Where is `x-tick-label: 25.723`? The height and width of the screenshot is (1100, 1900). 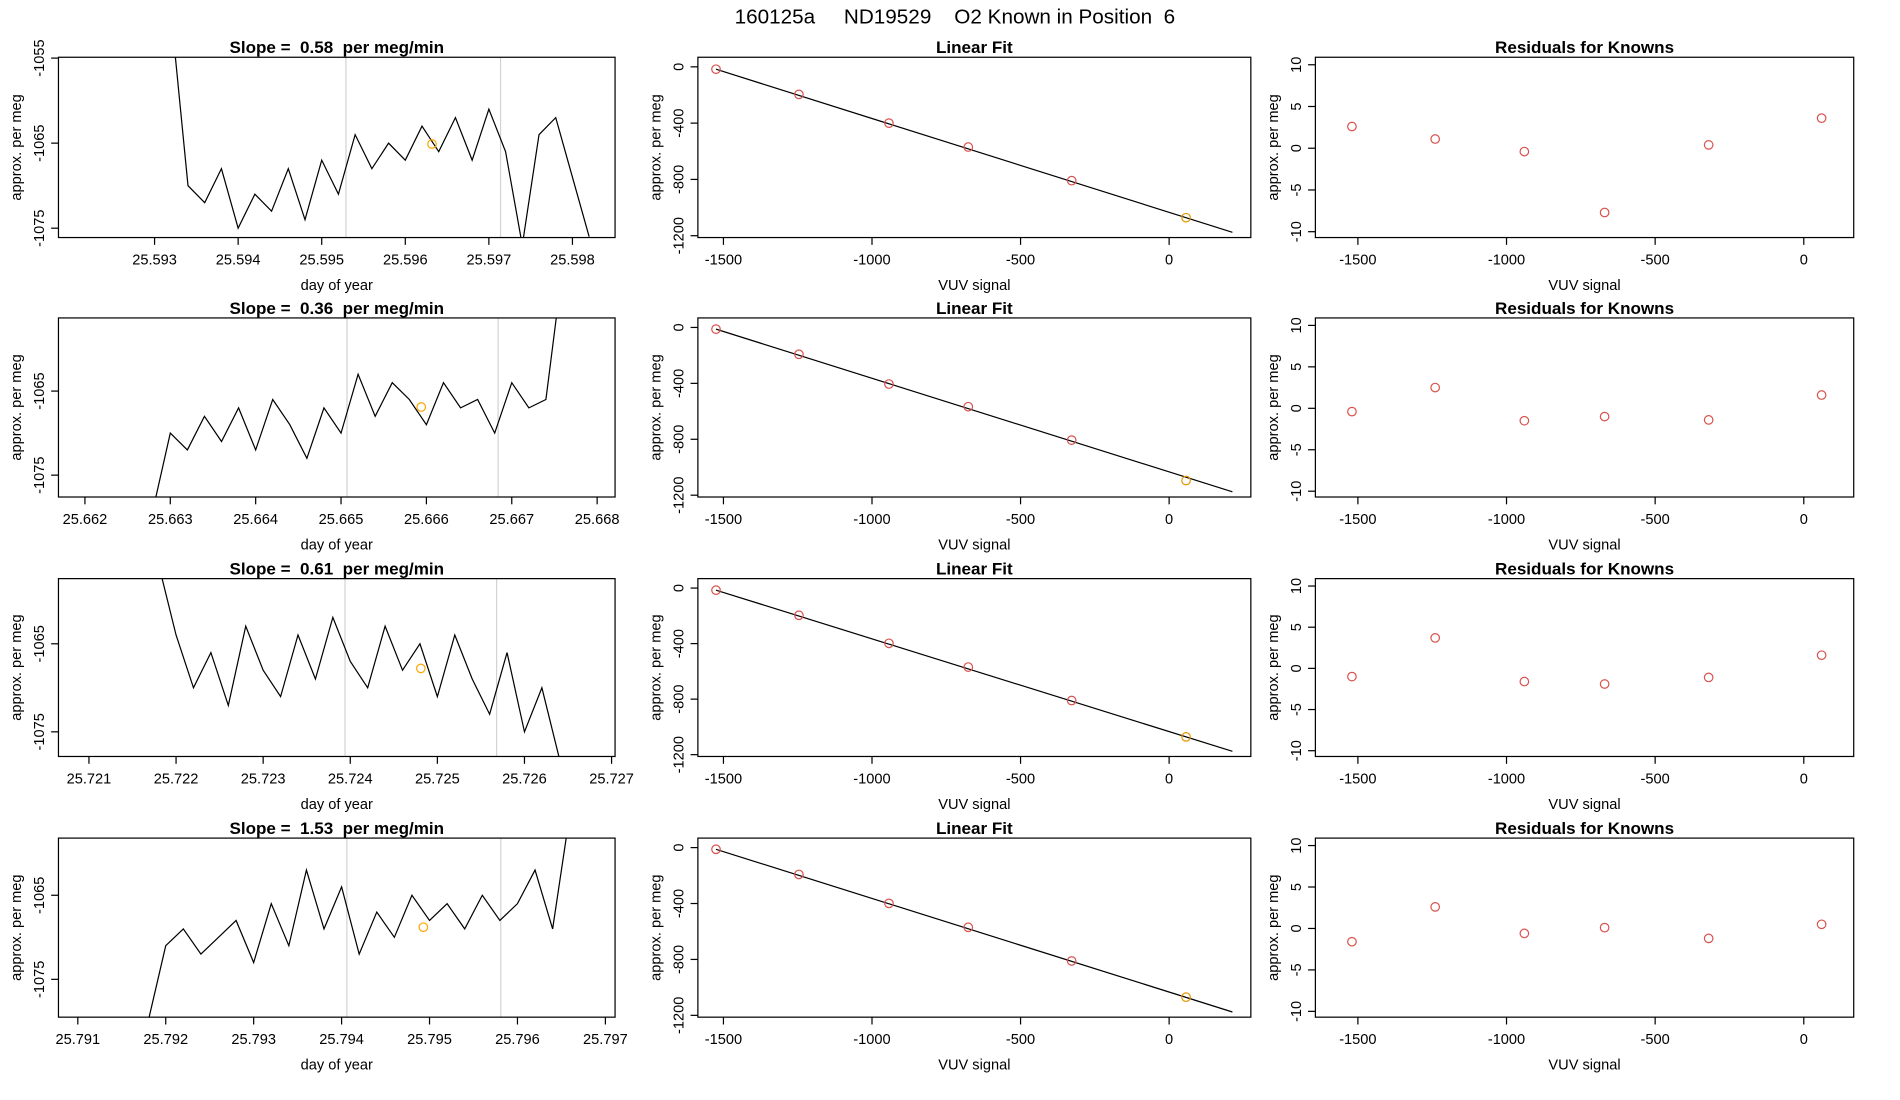
x-tick-label: 25.723 is located at coordinates (263, 779).